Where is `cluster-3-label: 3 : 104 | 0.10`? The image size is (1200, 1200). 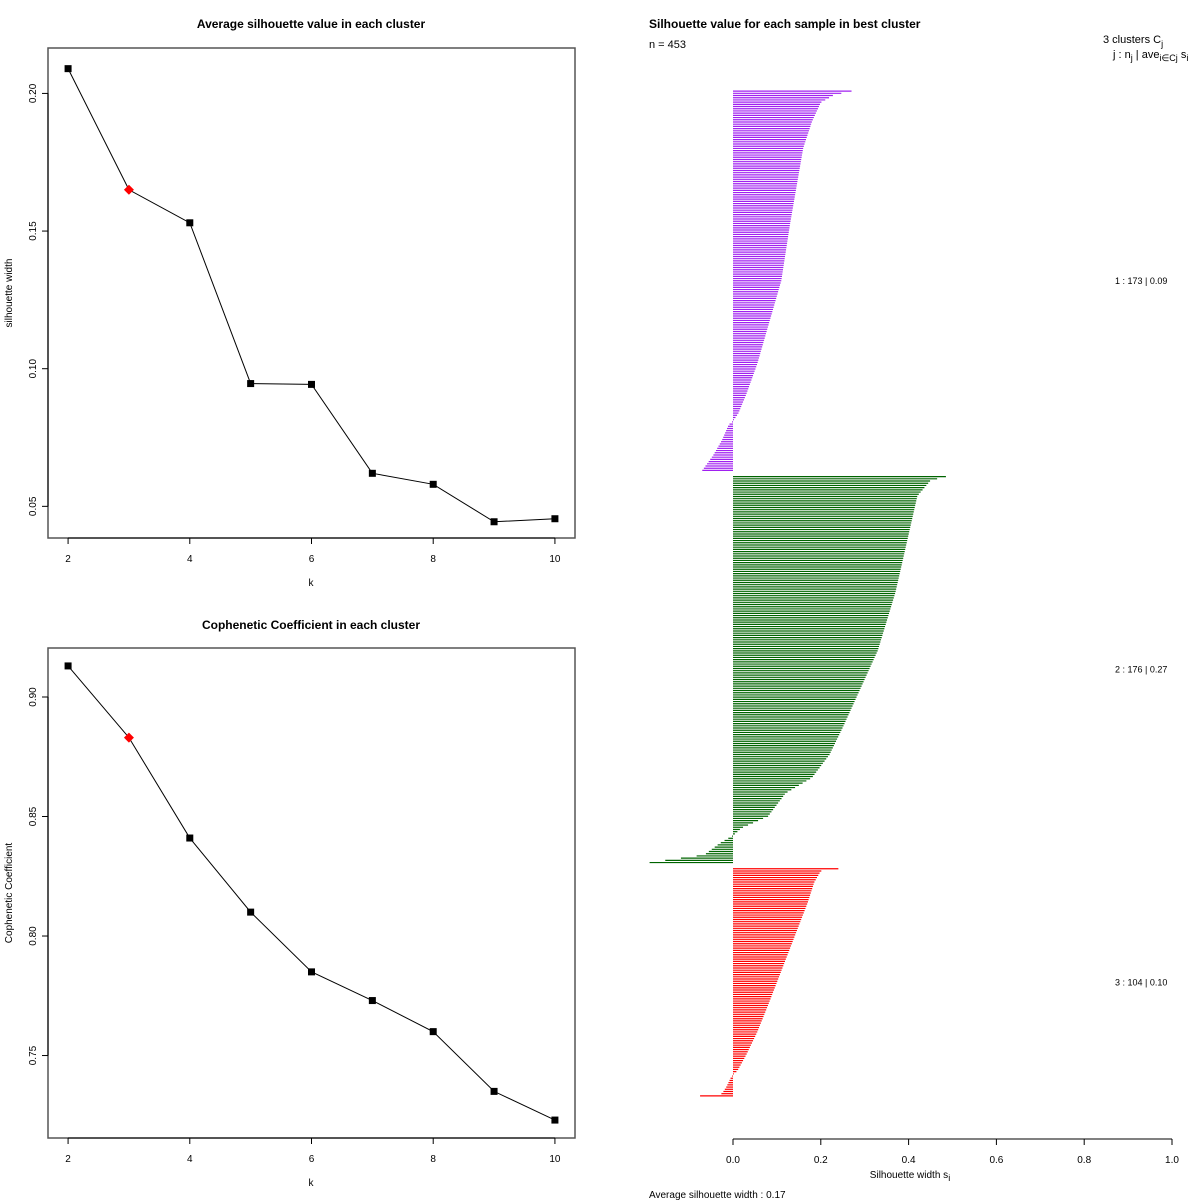
cluster-3-label: 3 : 104 | 0.10 is located at coordinates (1141, 982).